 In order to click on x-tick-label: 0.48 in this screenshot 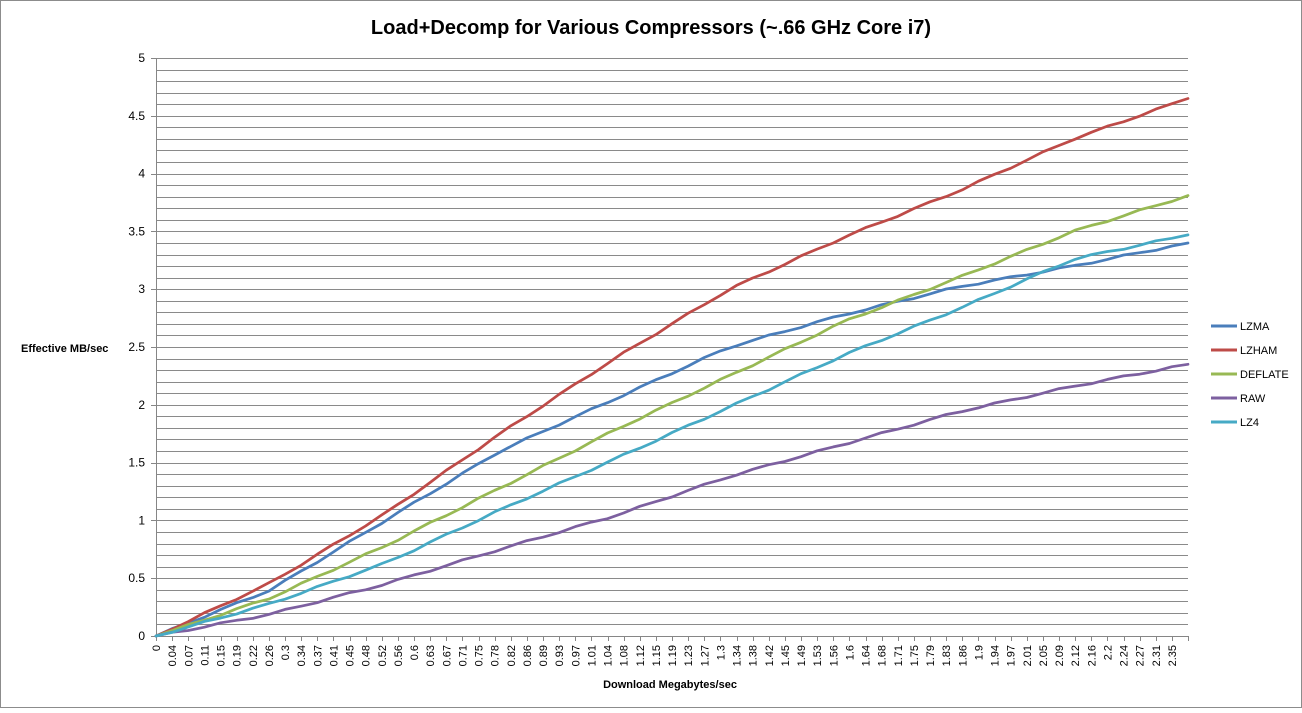, I will do `click(367, 655)`.